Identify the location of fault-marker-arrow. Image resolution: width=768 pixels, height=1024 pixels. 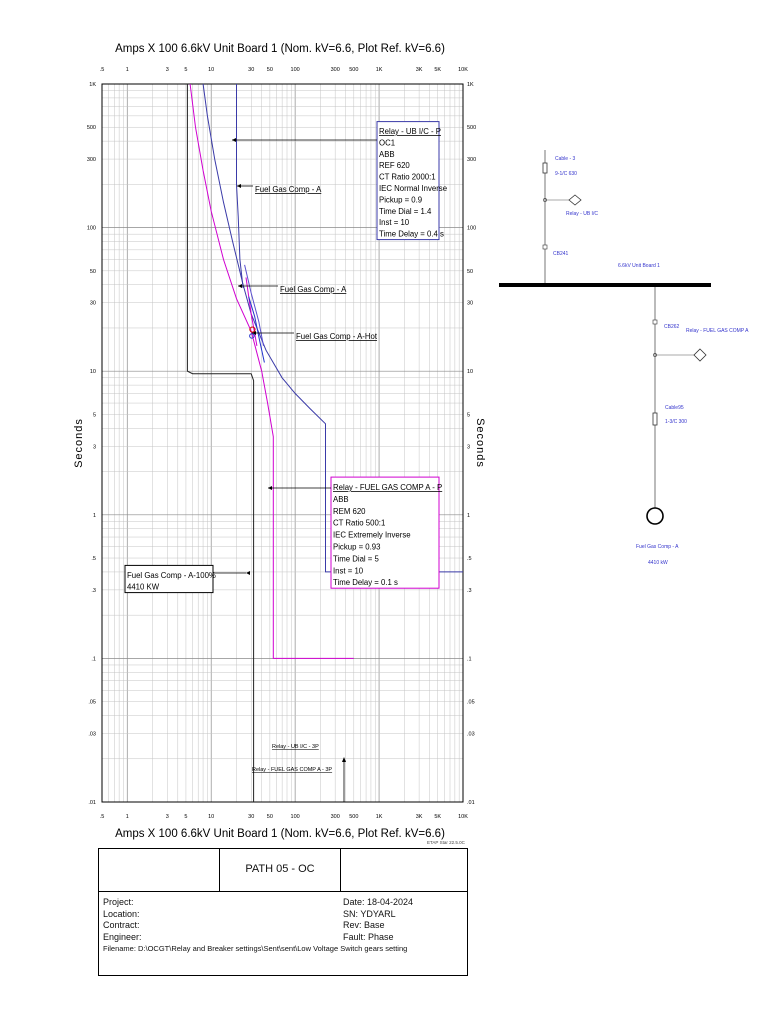
(344, 759).